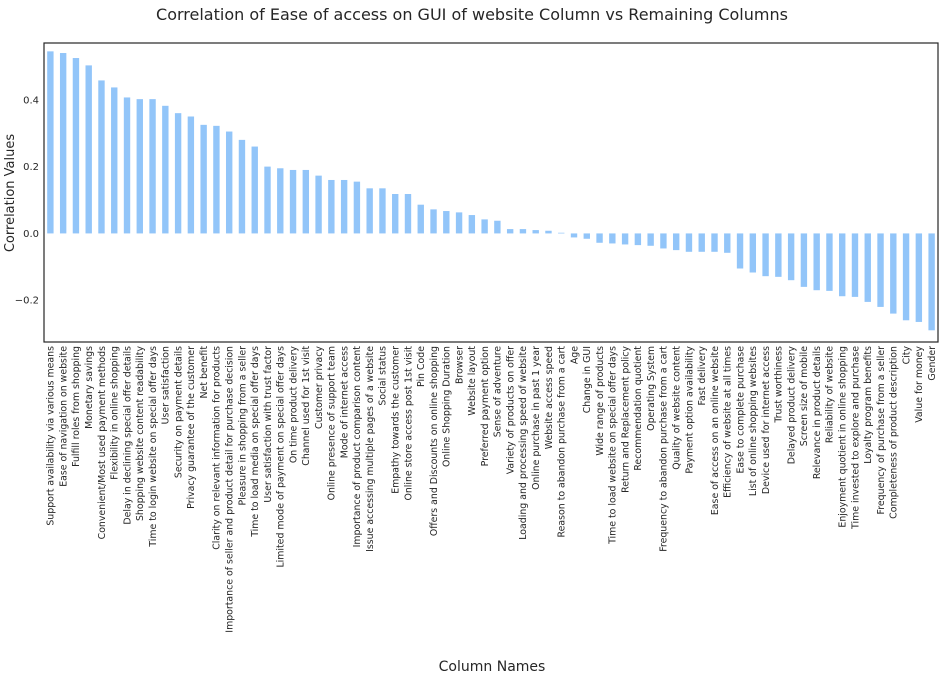 The height and width of the screenshot is (683, 944). What do you see at coordinates (140, 433) in the screenshot?
I see `x-tick-label: Shopping website content readability` at bounding box center [140, 433].